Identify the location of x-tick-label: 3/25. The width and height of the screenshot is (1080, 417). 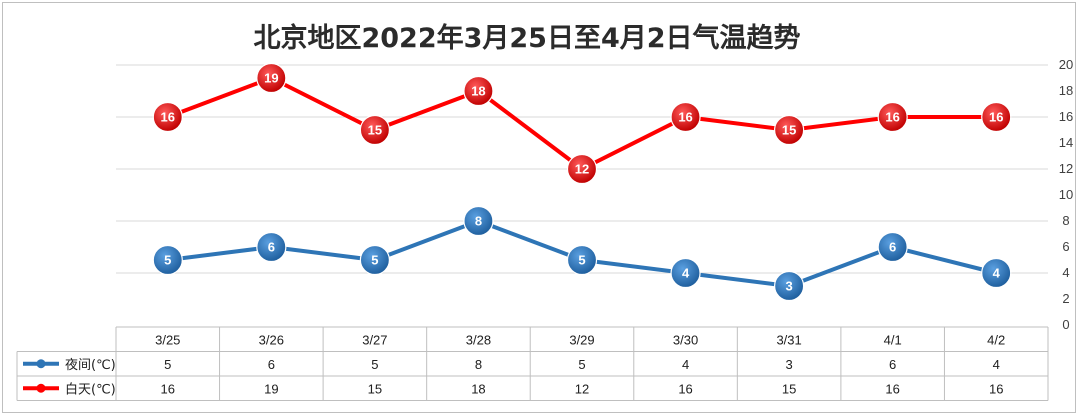
(167, 339).